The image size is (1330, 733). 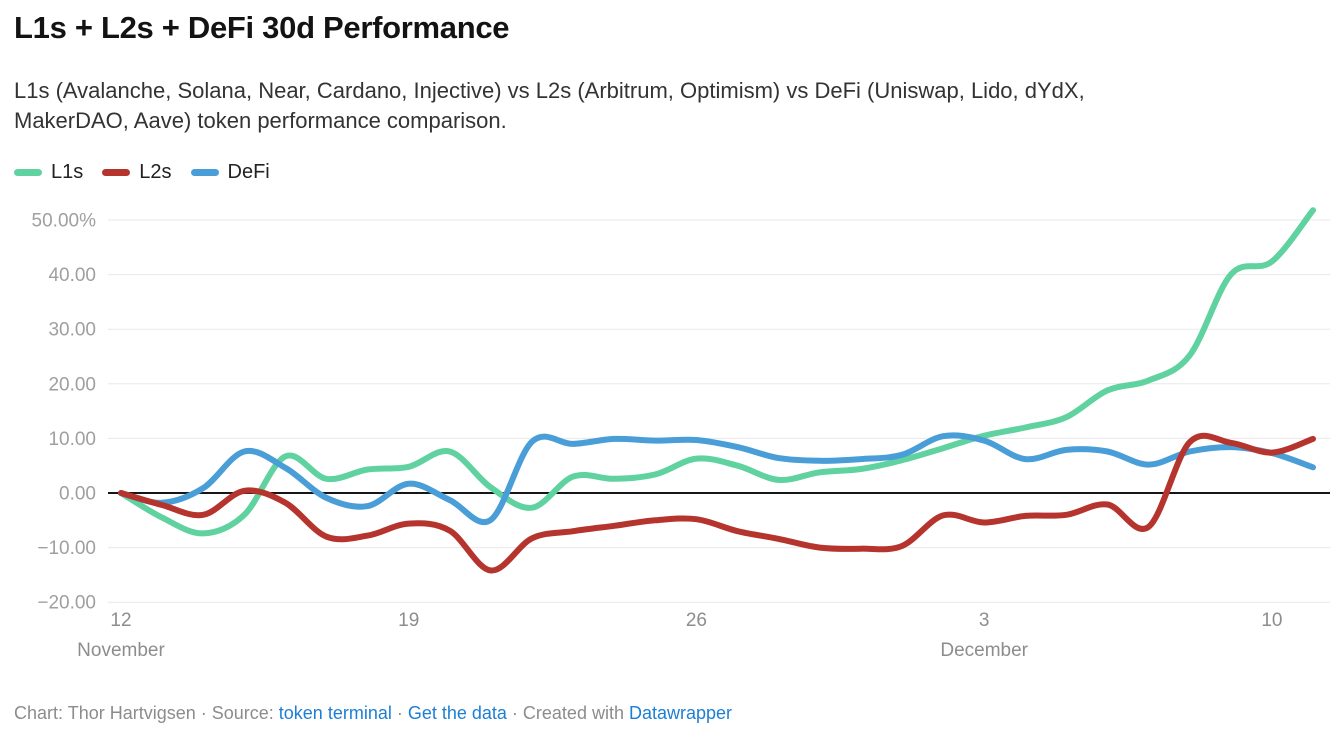 I want to click on y-axis-label: −20.00, so click(x=66, y=603).